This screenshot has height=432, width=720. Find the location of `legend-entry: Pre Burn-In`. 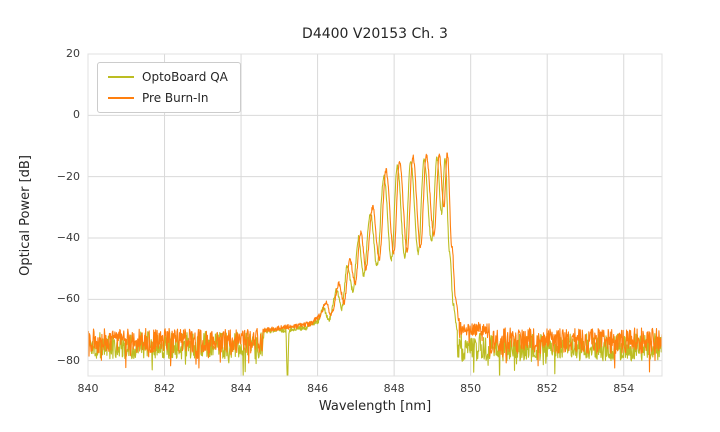

legend-entry: Pre Burn-In is located at coordinates (168, 98).